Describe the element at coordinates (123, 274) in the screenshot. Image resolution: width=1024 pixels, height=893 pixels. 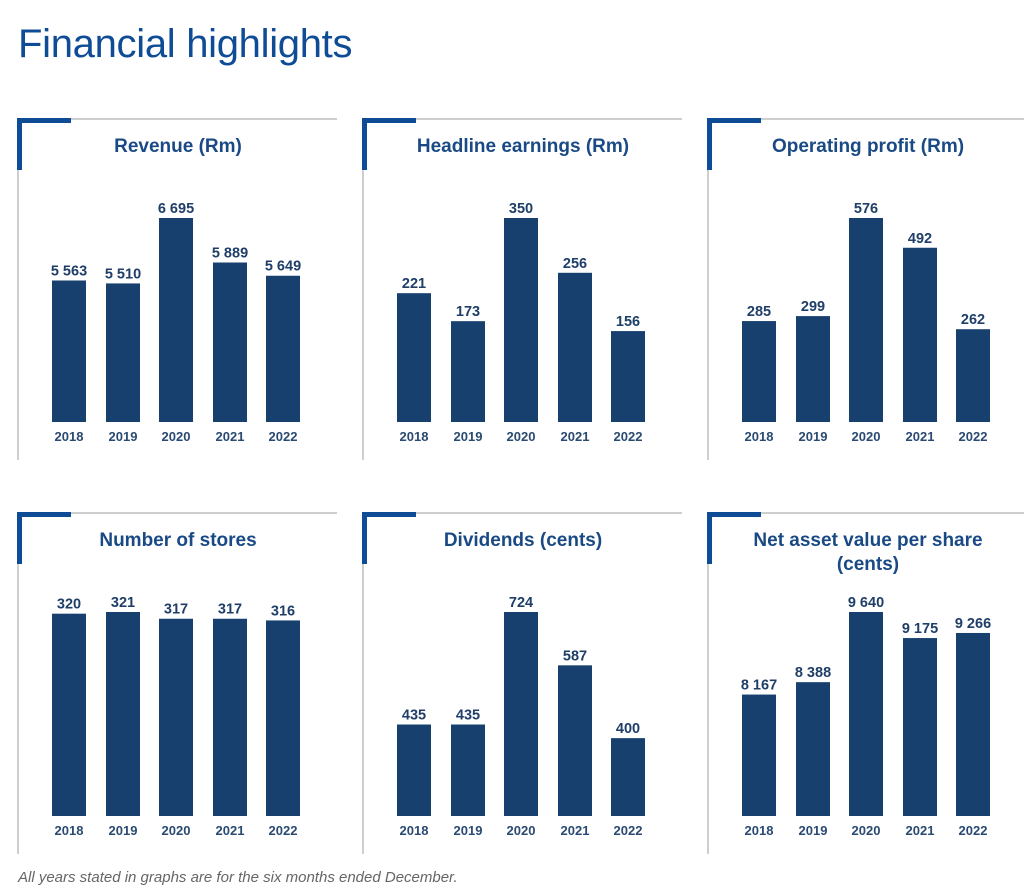
I see `data-label-2019: 5 510` at that location.